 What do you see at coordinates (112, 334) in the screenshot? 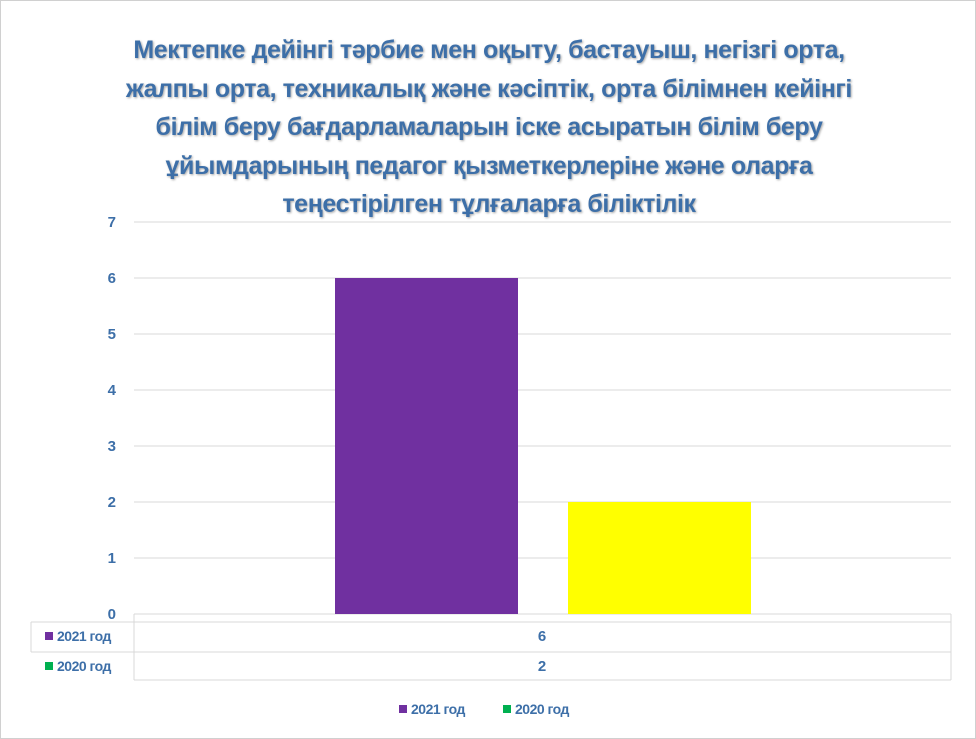
I see `y-tick-label: 5` at bounding box center [112, 334].